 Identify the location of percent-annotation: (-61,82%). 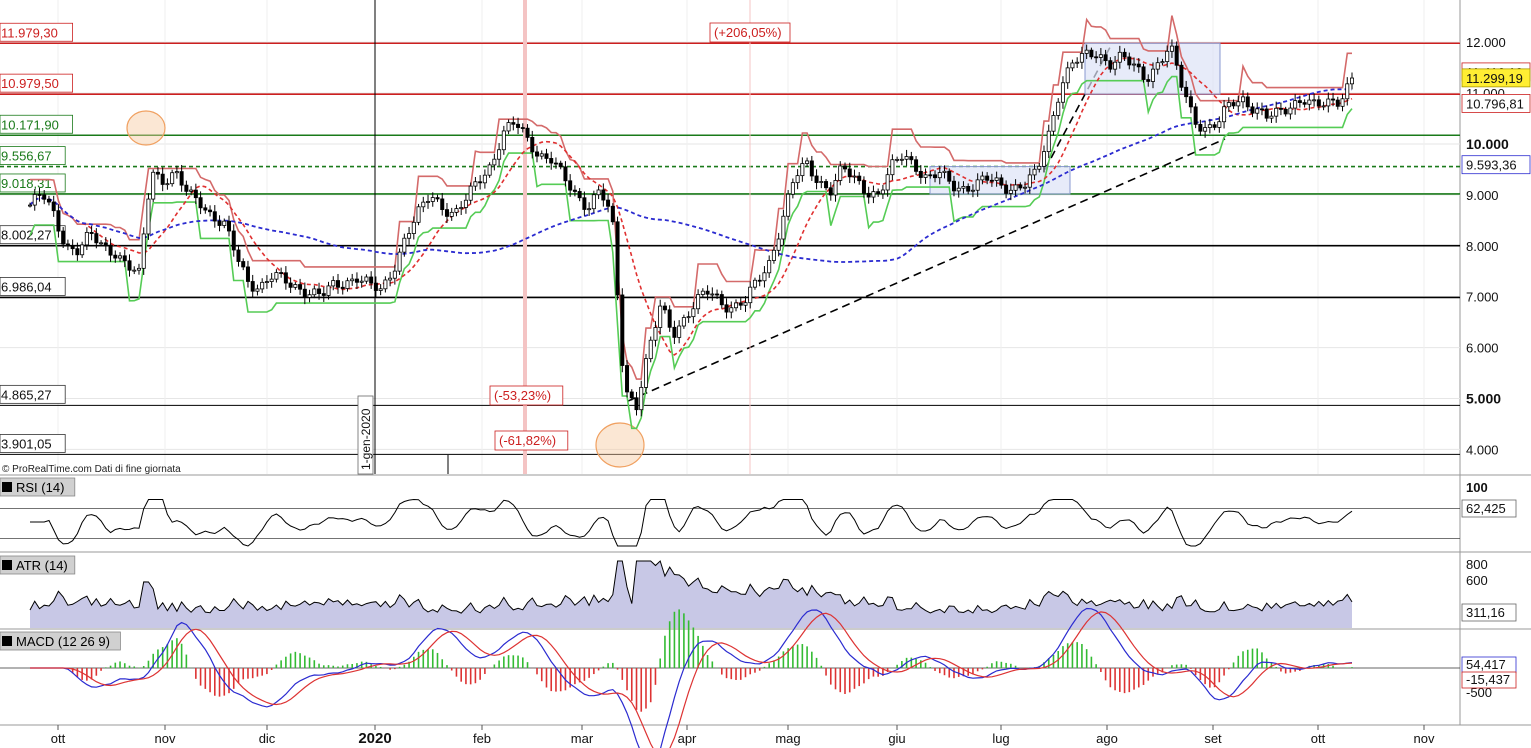
(527, 440).